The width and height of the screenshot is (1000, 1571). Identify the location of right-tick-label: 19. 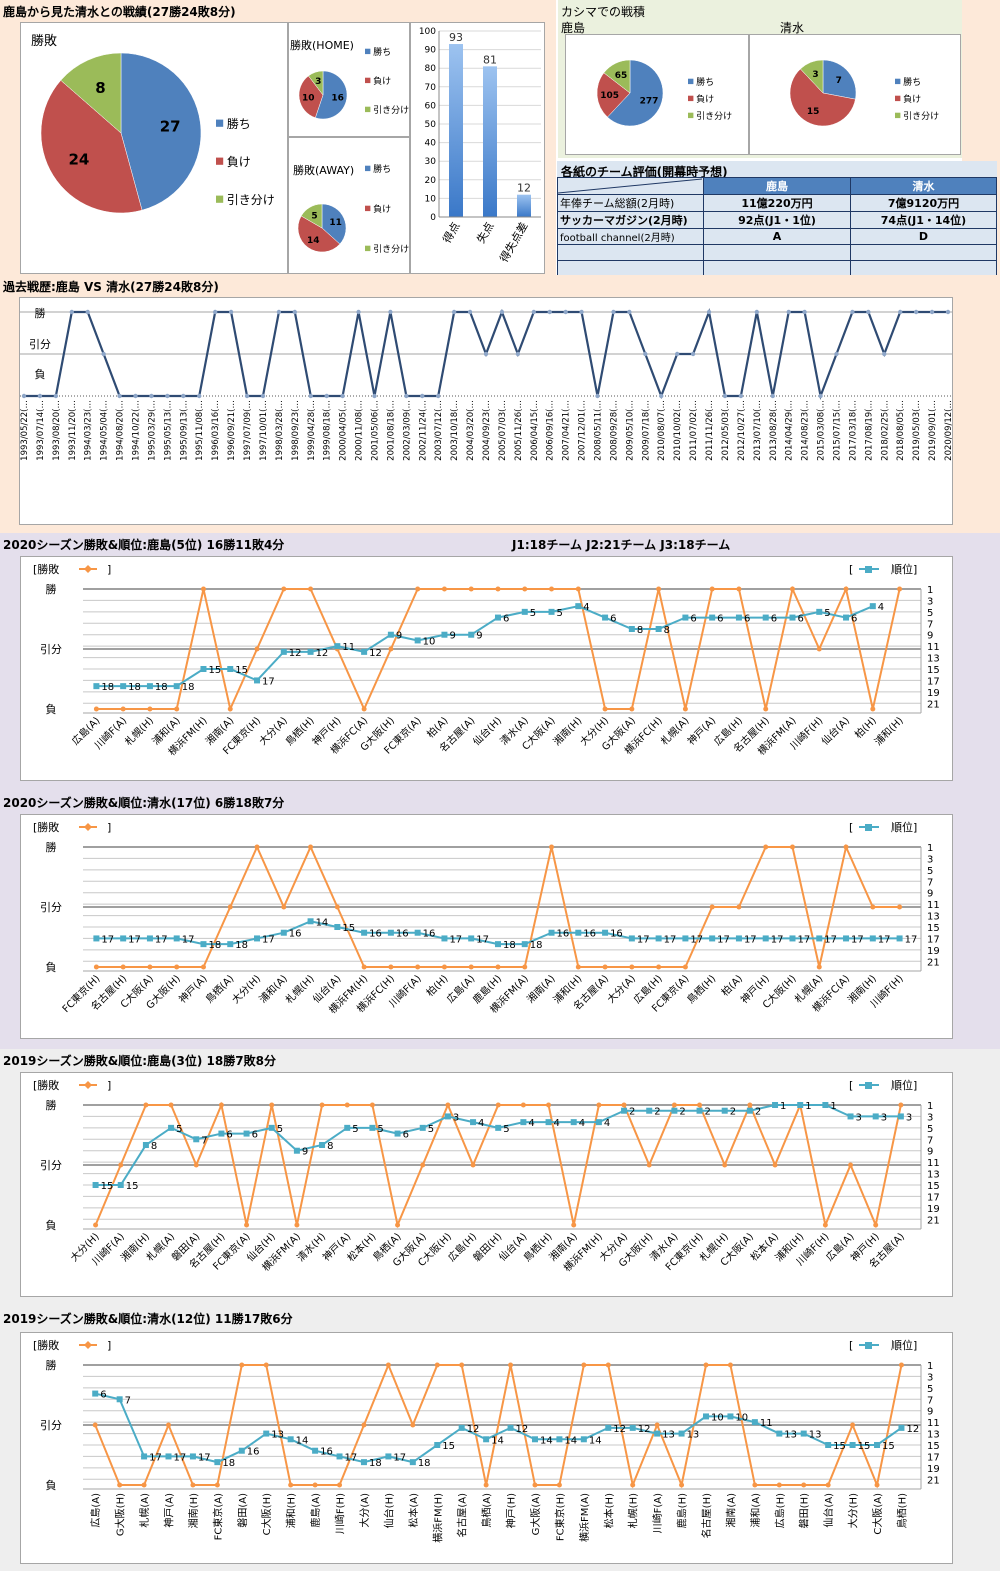
(933, 951).